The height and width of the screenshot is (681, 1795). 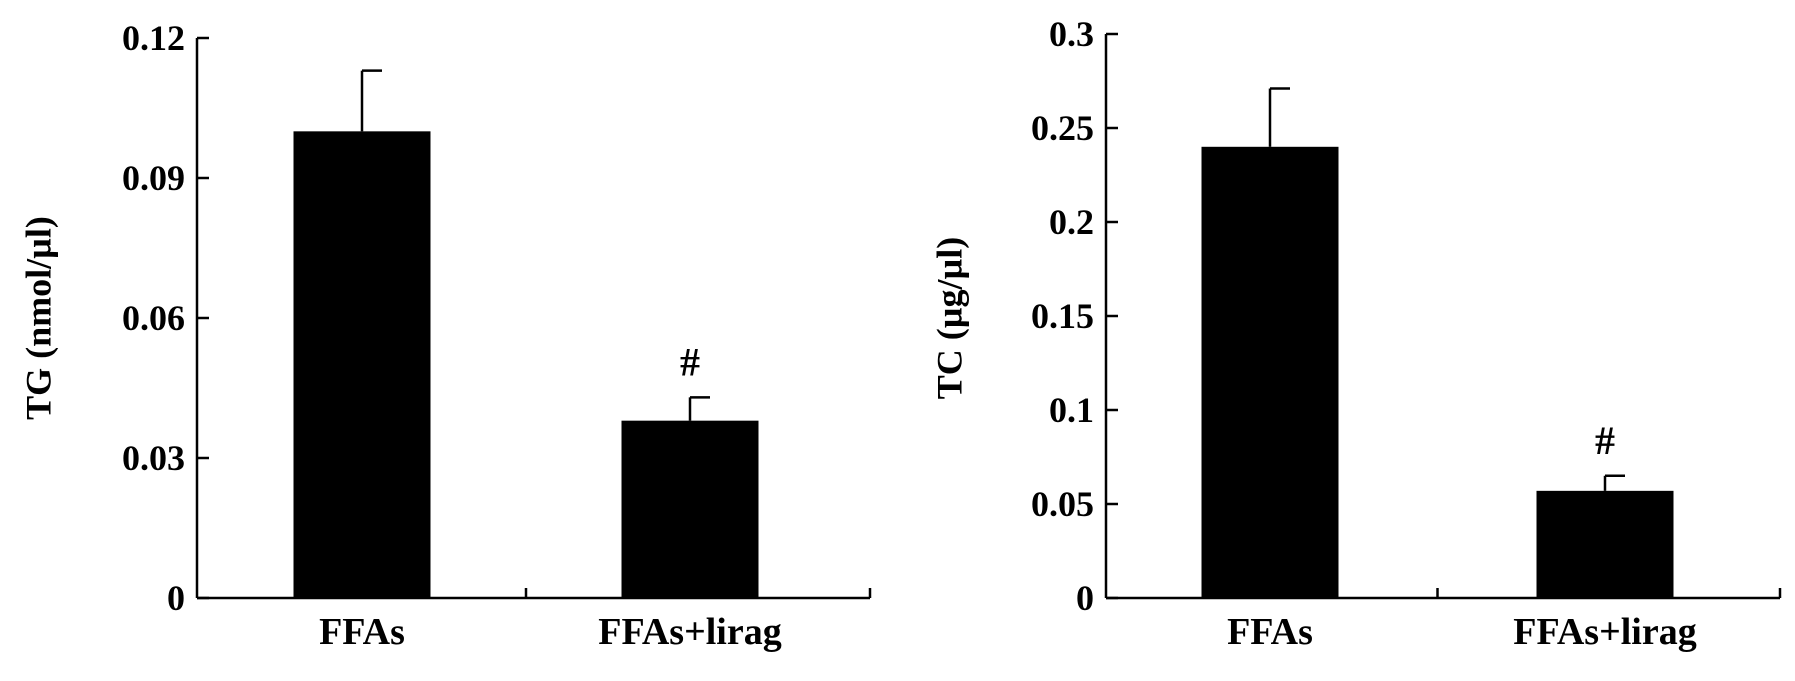 I want to click on y-tick-label: 0.05, so click(x=1062, y=504).